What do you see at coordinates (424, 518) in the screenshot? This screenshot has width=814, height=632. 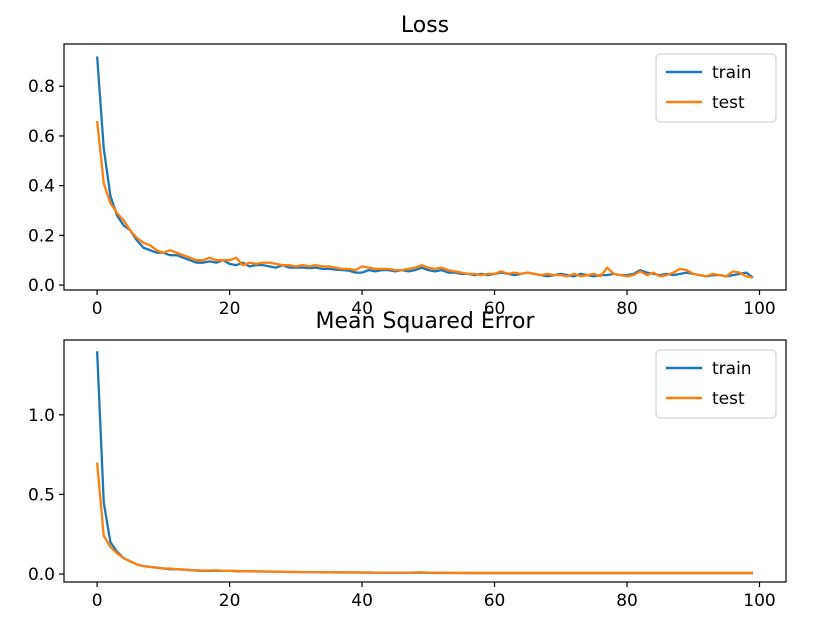 I see `series-line-test` at bounding box center [424, 518].